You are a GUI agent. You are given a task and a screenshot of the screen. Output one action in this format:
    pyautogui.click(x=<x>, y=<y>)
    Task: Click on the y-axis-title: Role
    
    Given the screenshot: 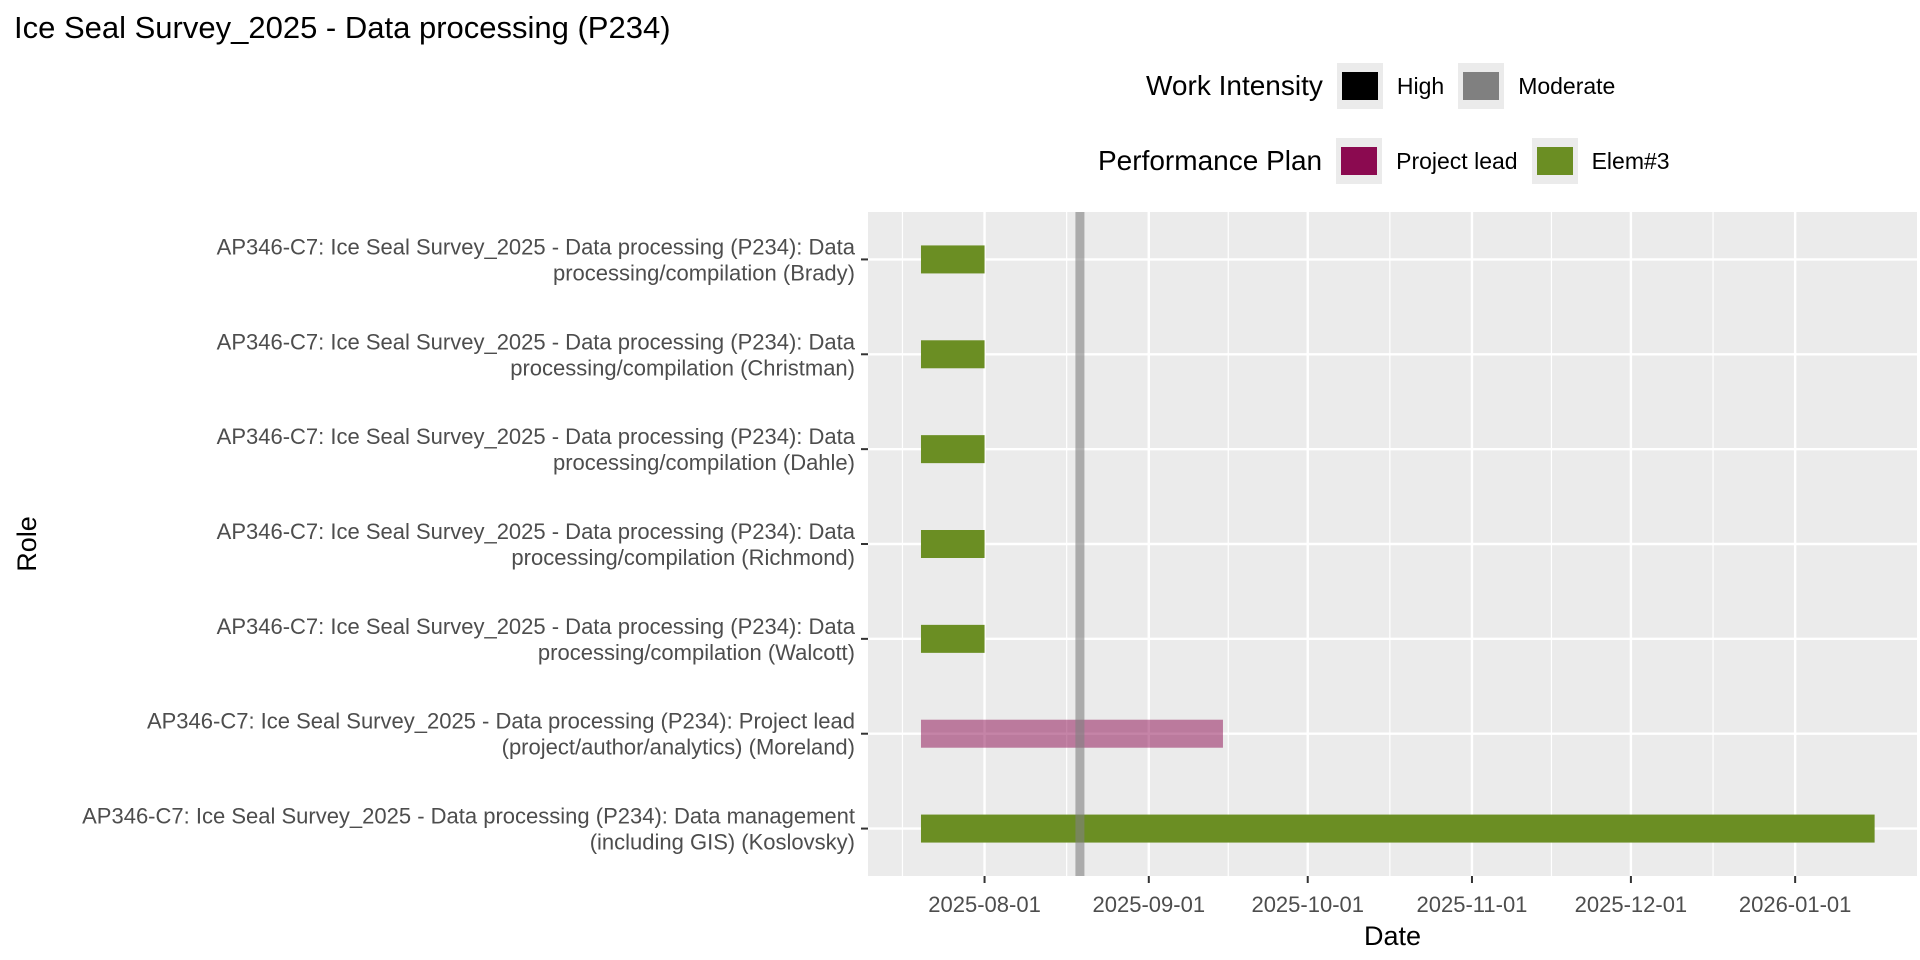 What is the action you would take?
    pyautogui.click(x=27, y=544)
    